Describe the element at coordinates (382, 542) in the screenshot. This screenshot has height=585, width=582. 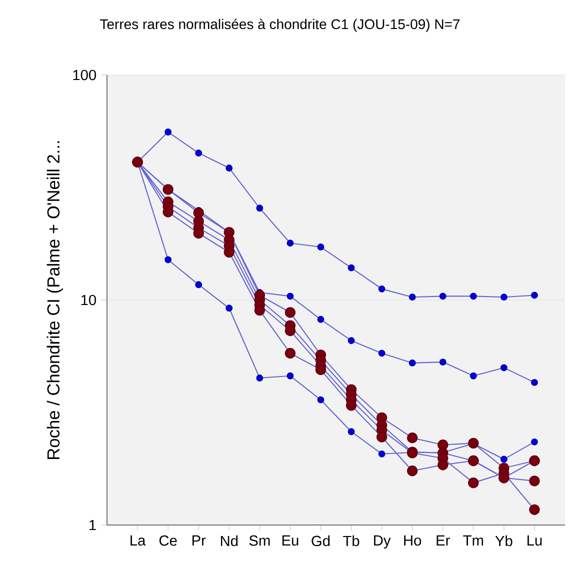
I see `x-tick-label: Dy` at that location.